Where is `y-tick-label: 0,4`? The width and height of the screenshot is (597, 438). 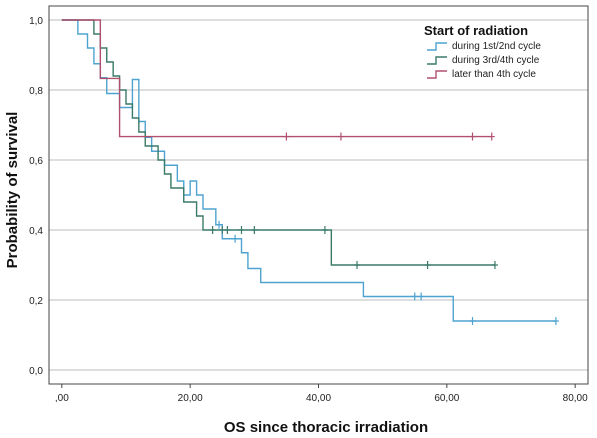
y-tick-label: 0,4 is located at coordinates (36, 231).